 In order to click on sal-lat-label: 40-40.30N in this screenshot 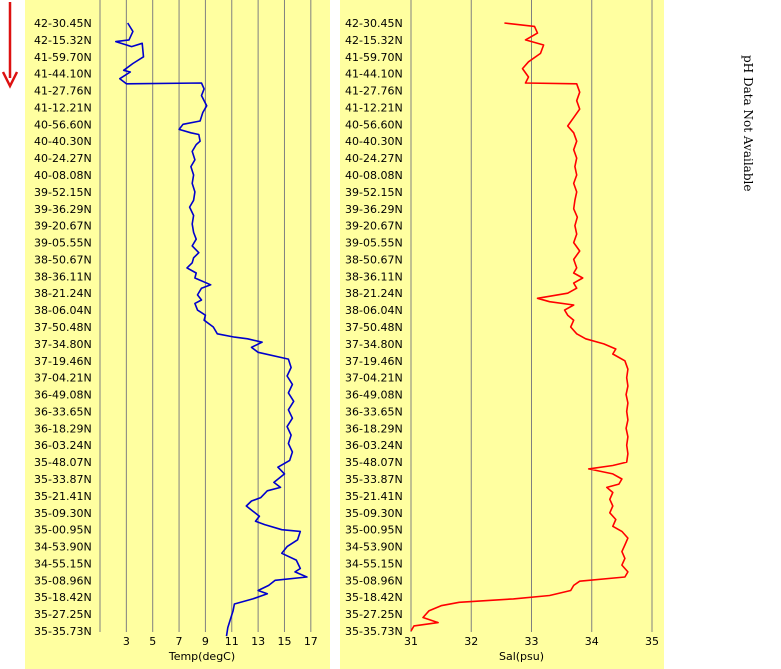, I will do `click(374, 141)`.